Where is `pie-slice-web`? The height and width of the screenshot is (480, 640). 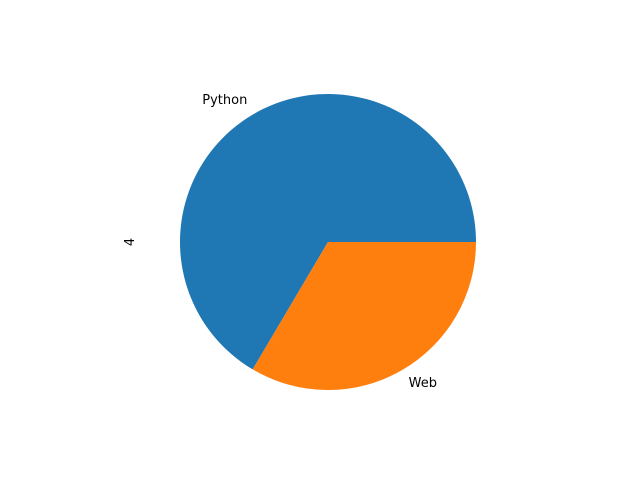
pie-slice-web is located at coordinates (364, 316).